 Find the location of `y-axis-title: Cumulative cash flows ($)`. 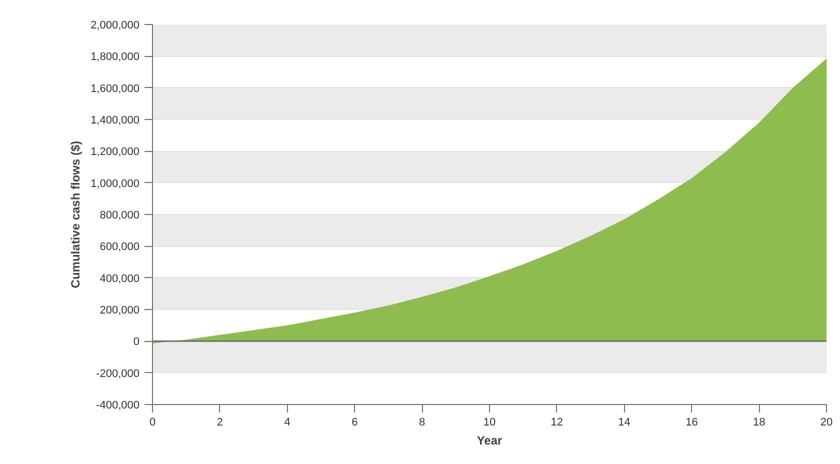

y-axis-title: Cumulative cash flows ($) is located at coordinates (75, 214).